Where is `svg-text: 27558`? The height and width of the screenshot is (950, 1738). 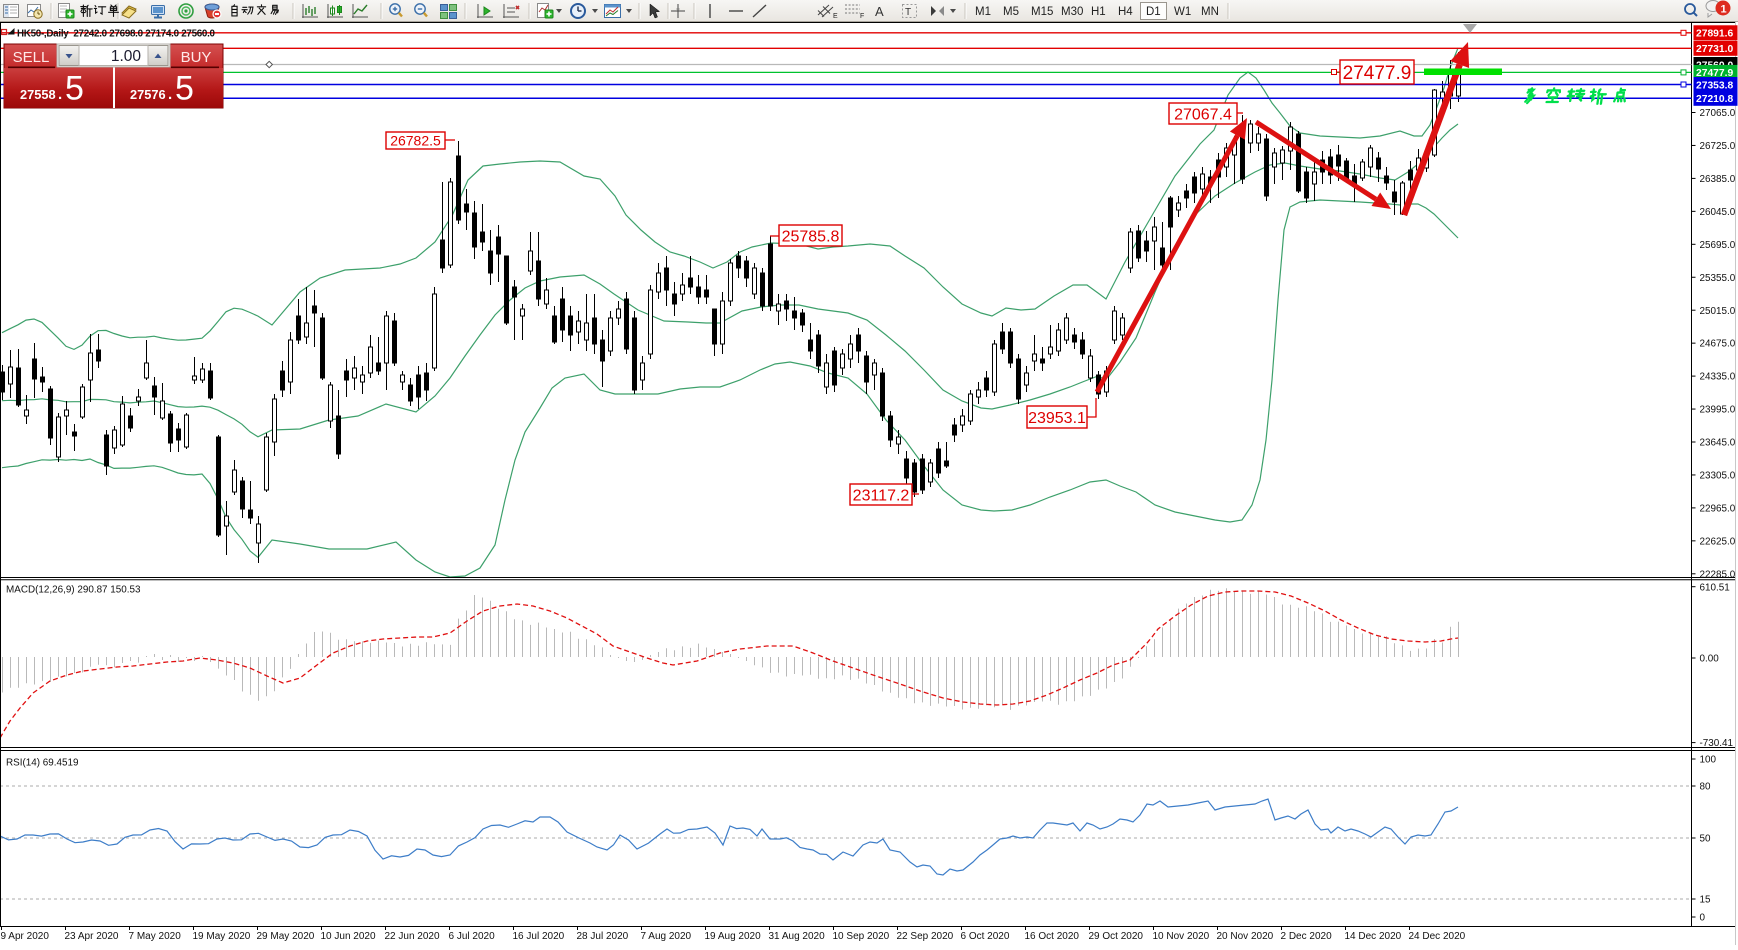
svg-text: 27558 is located at coordinates (38, 94).